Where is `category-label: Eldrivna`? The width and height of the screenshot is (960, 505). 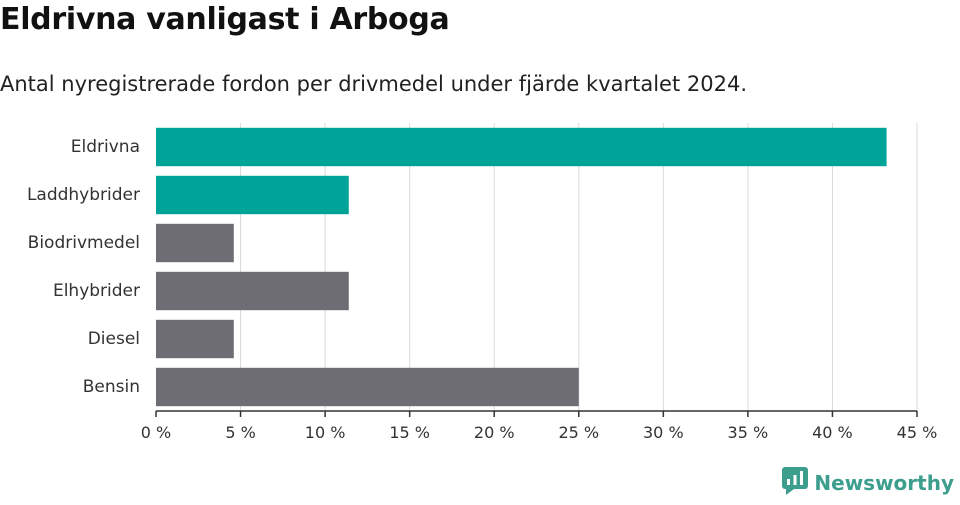
category-label: Eldrivna is located at coordinates (105, 147).